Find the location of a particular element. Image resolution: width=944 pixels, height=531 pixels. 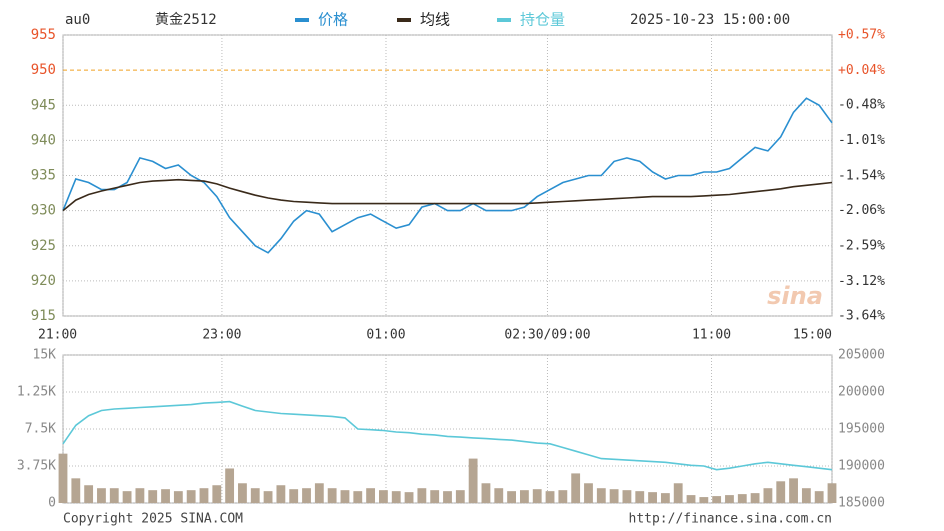

y2-tick-label: -3.64% is located at coordinates (861, 316).